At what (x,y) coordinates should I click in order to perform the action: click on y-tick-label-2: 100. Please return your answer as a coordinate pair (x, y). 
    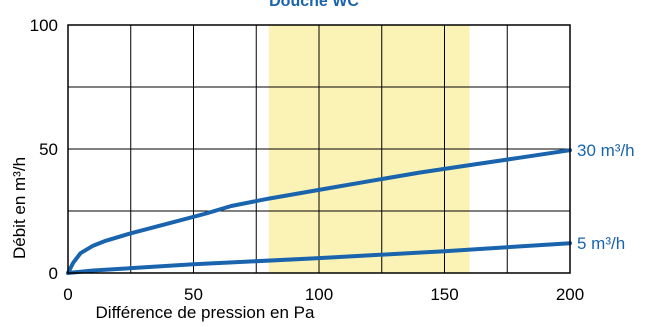
    Looking at the image, I should click on (44, 25).